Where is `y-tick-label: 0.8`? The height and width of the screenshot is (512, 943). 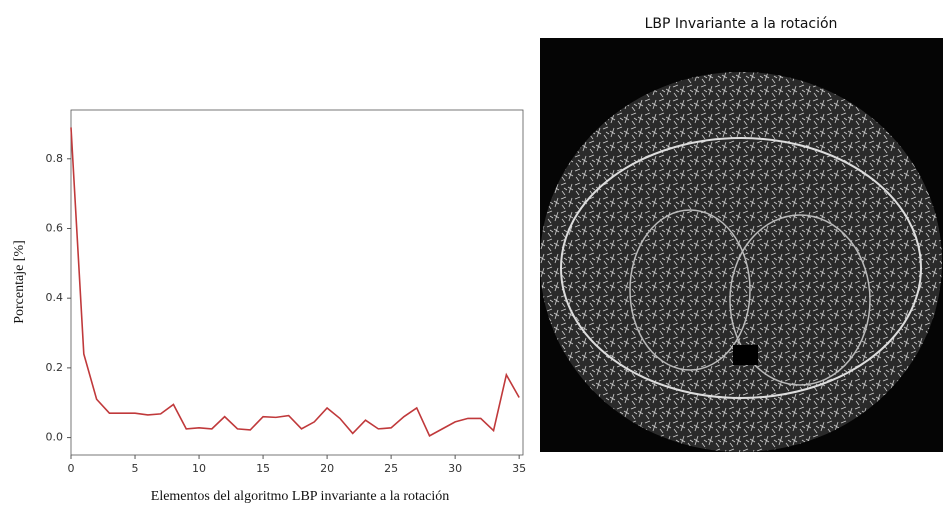 y-tick-label: 0.8 is located at coordinates (55, 158).